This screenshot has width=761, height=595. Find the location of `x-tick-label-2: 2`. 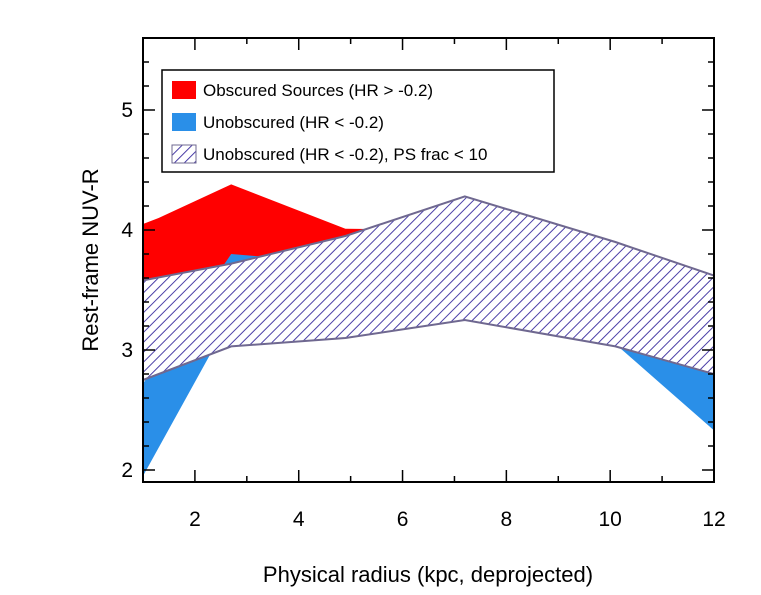

x-tick-label-2: 2 is located at coordinates (195, 519).